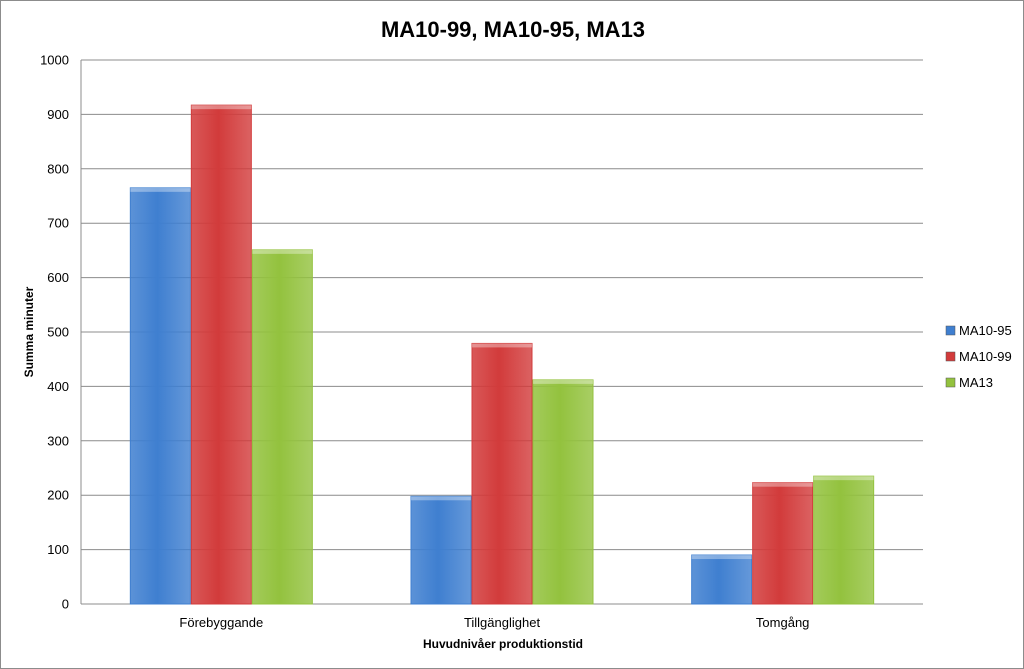 This screenshot has width=1024, height=669. I want to click on x-axis-ticks: Förebyggande Tillgänglighet Tomgång, so click(494, 622).